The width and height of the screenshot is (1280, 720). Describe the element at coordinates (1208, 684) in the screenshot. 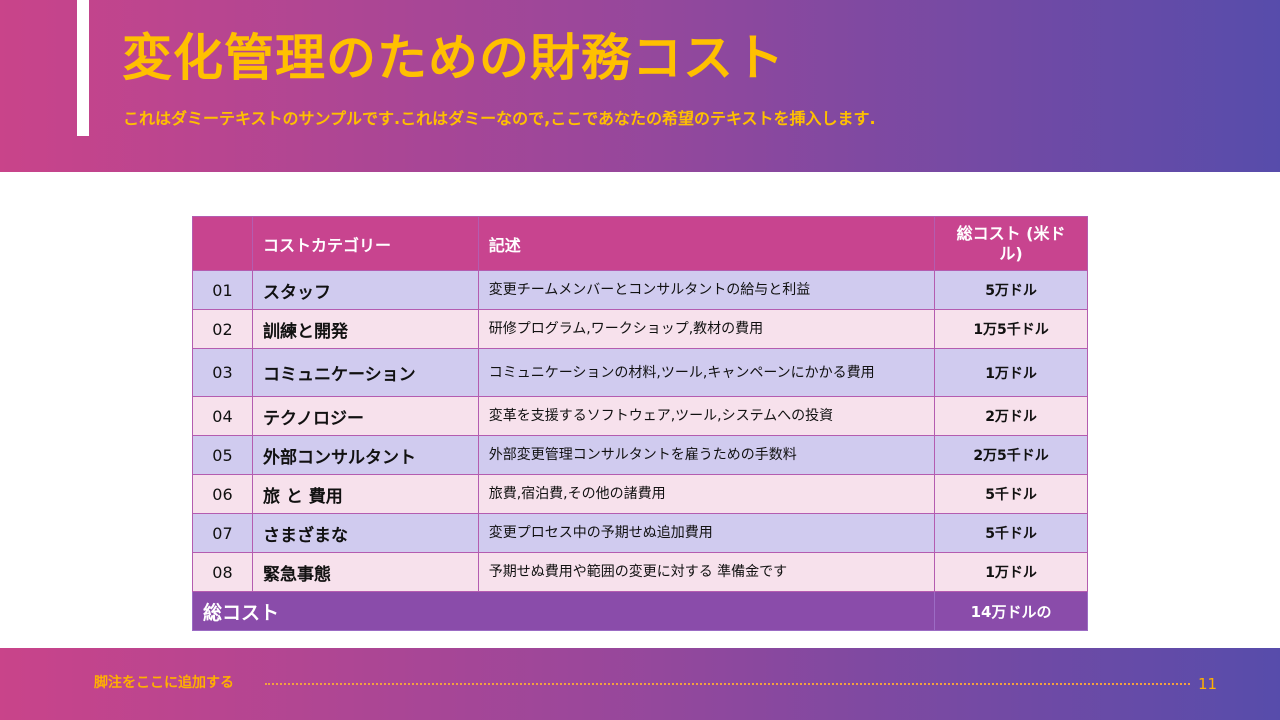

I see `page-number: 11` at that location.